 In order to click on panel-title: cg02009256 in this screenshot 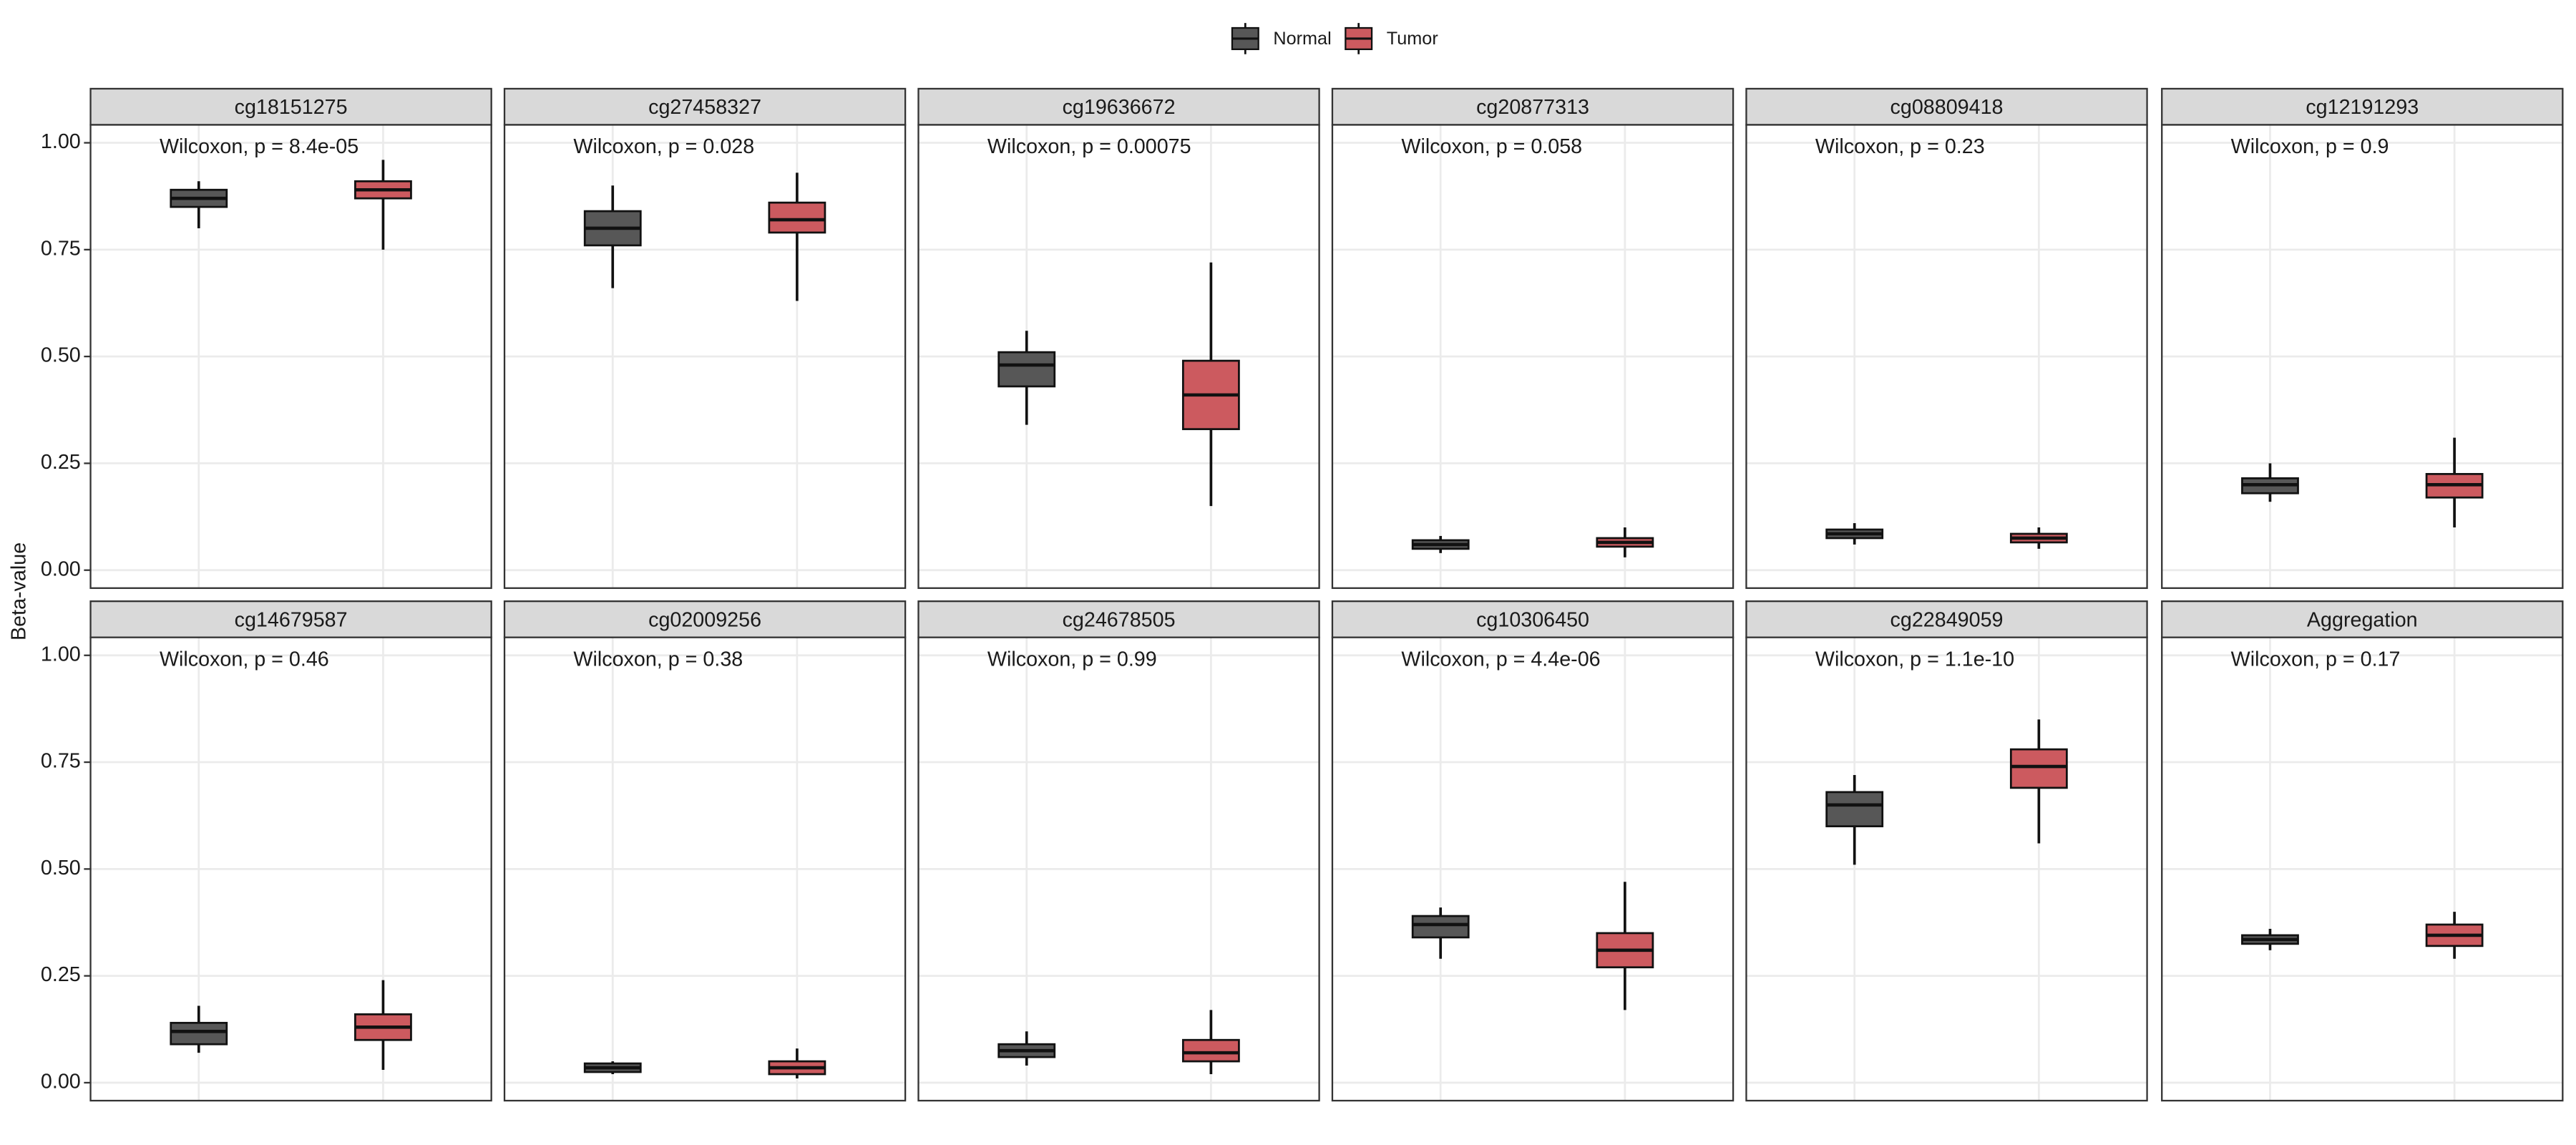, I will do `click(704, 619)`.